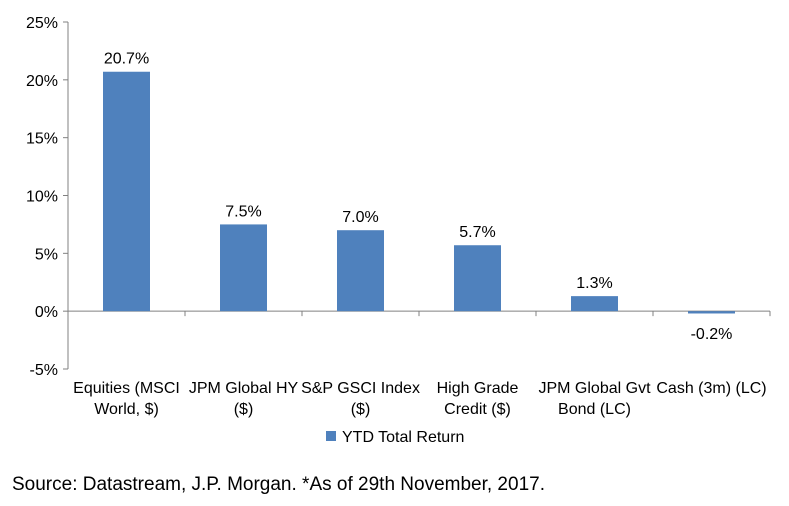 The width and height of the screenshot is (789, 506). I want to click on y-tick-label: 0%, so click(46, 312).